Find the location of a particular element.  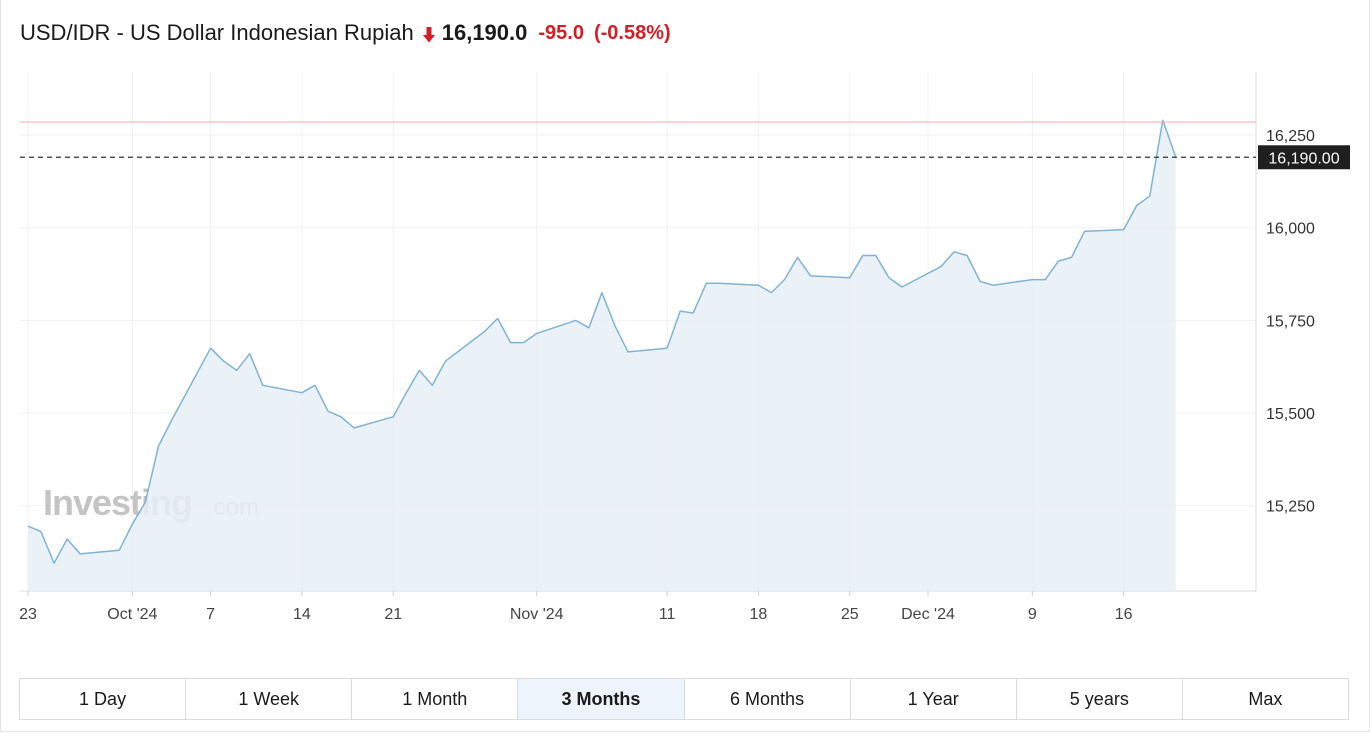

y-tick-label: 16,250 is located at coordinates (1290, 136).